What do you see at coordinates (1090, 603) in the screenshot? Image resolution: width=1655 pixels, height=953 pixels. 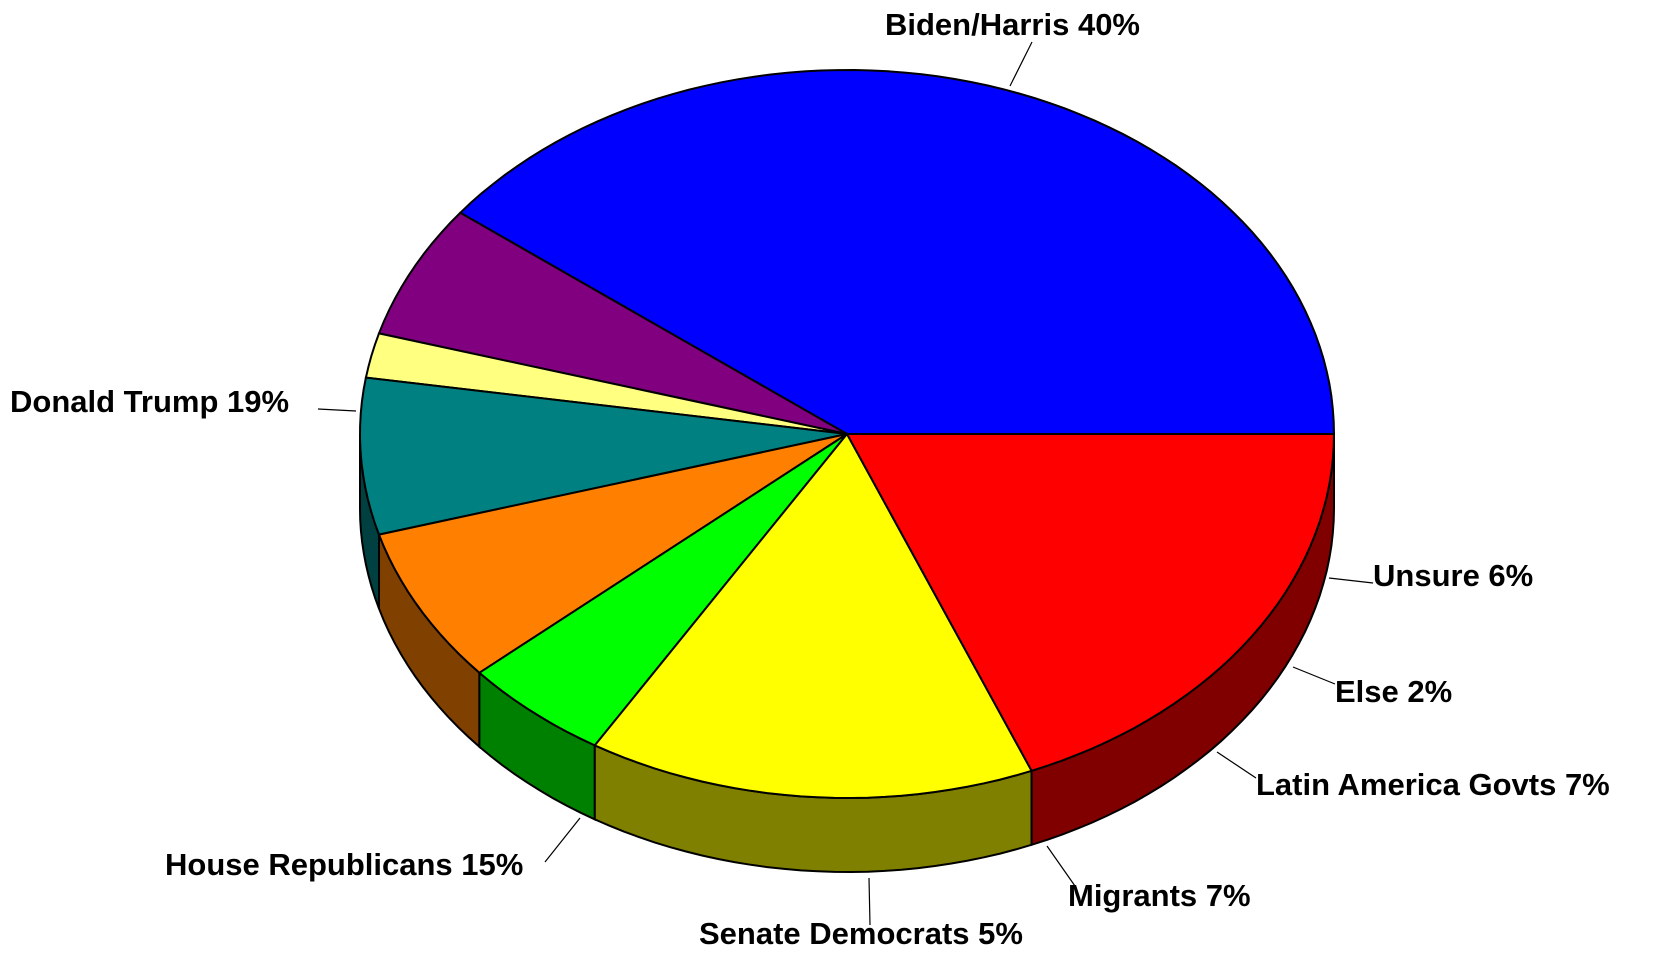 I see `pie-slice-donald-trump` at bounding box center [1090, 603].